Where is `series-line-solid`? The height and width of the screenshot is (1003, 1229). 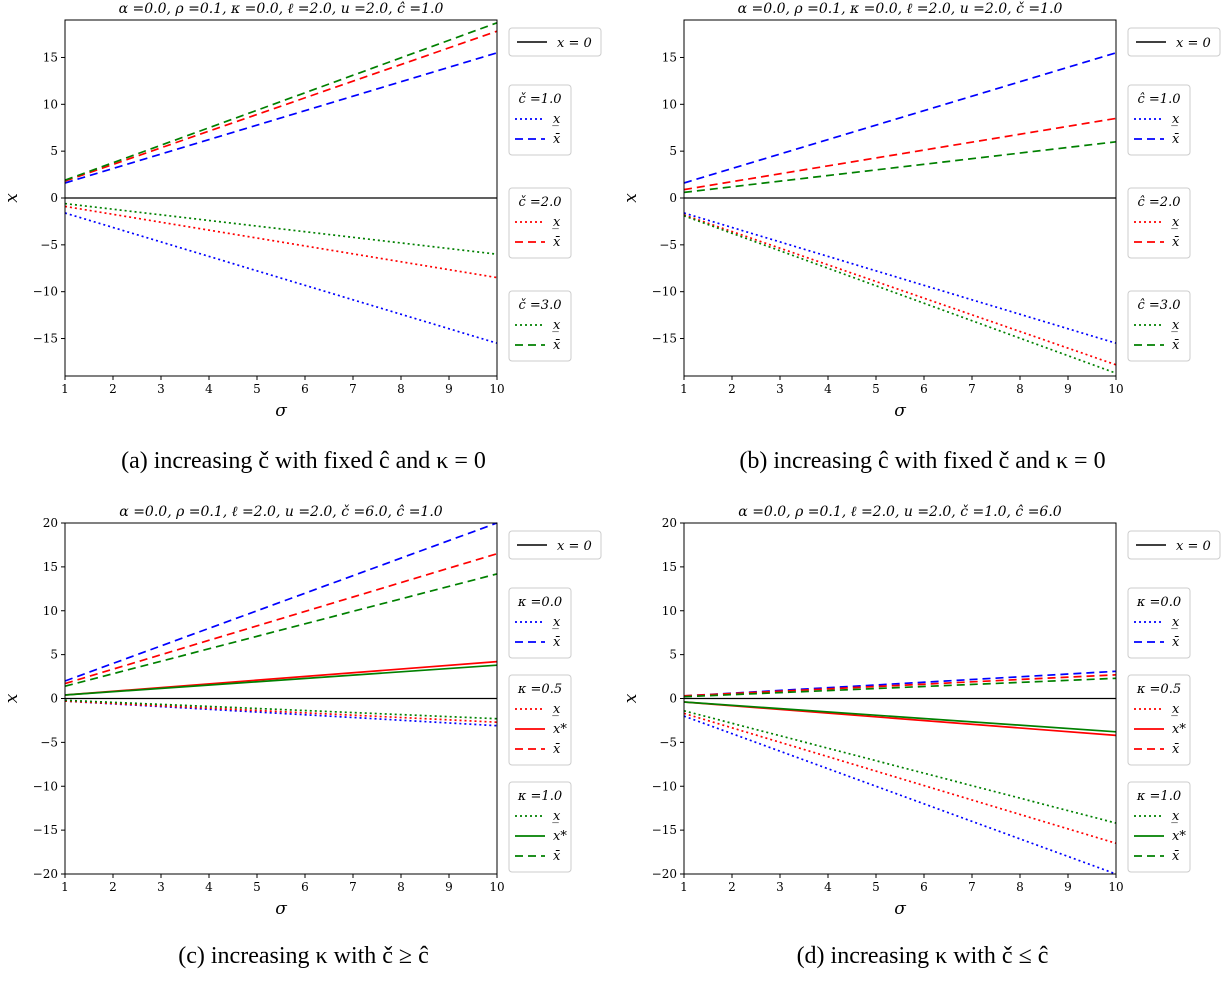 series-line-solid is located at coordinates (281, 680).